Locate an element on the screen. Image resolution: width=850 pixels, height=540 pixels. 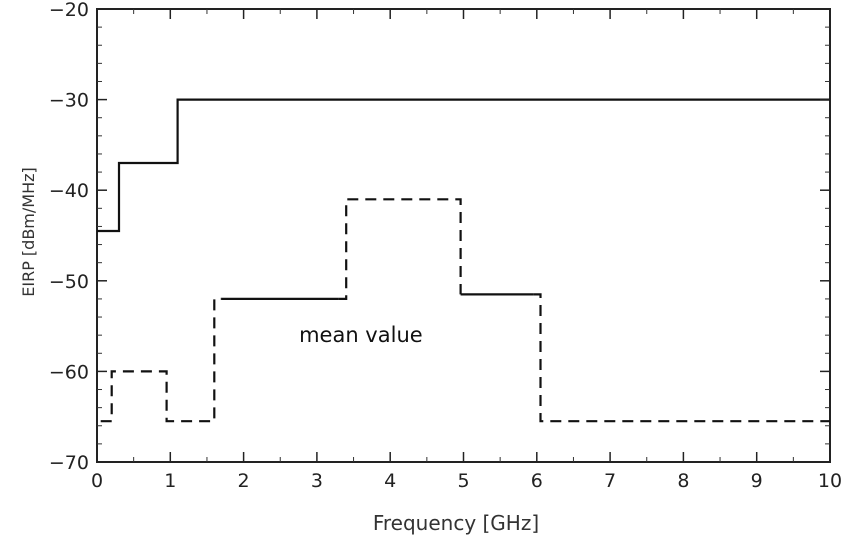
y-axis-label: EIRP [dBm/MHz] is located at coordinates (28, 232).